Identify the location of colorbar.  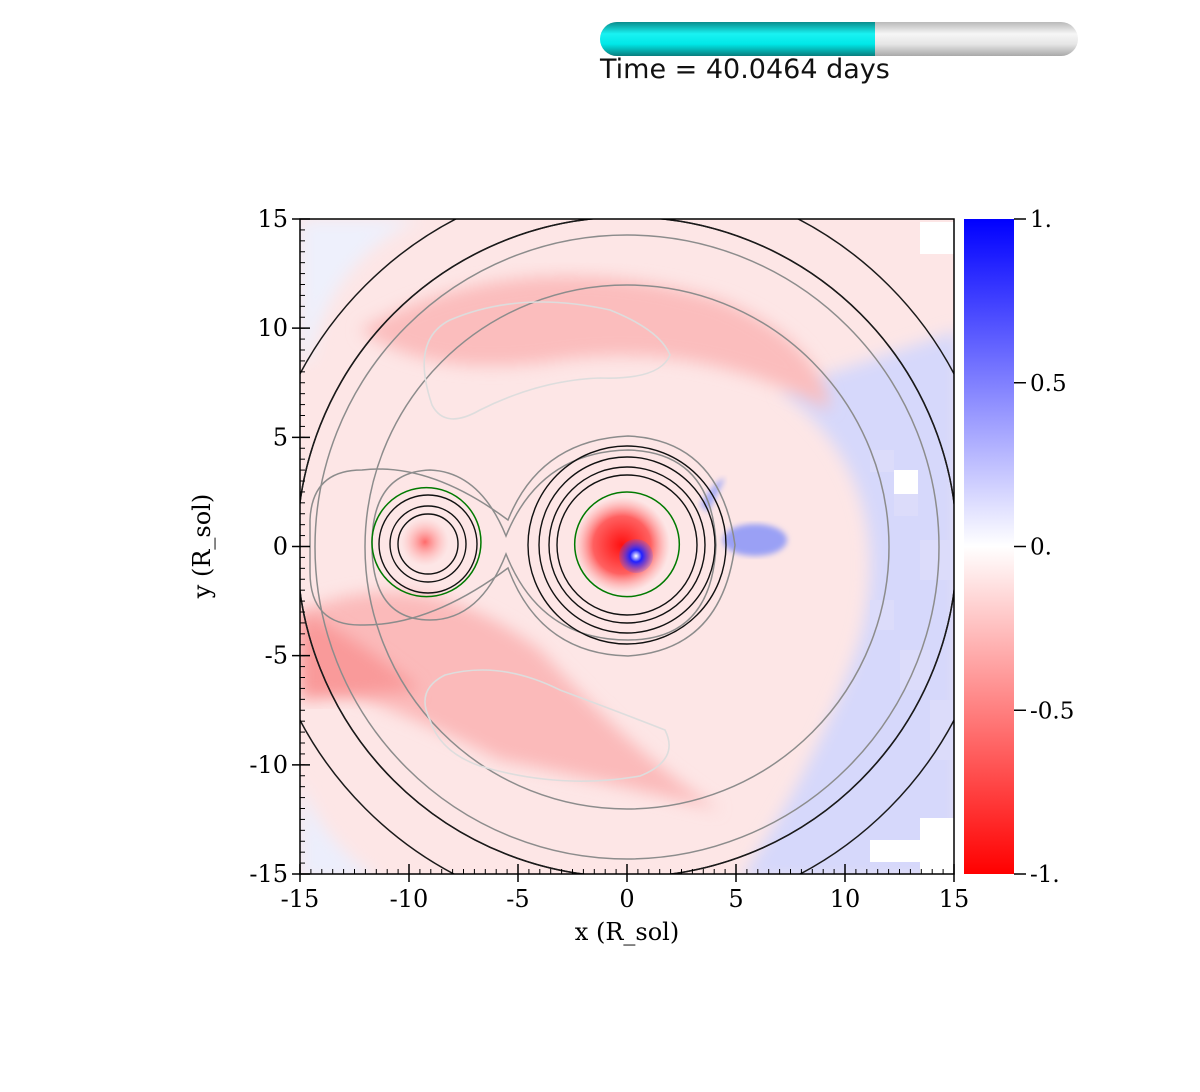
(989, 546).